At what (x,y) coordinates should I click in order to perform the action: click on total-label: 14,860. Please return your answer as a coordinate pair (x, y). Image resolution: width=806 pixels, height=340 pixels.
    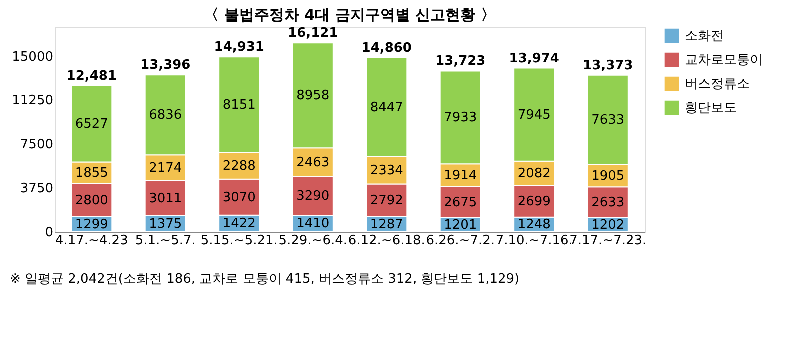
    Looking at the image, I should click on (387, 48).